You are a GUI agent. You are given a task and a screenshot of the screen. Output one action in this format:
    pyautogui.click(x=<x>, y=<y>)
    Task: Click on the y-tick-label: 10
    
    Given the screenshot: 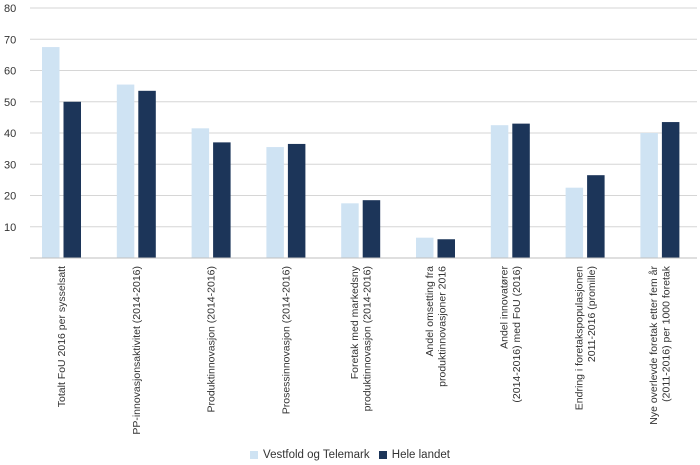 What is the action you would take?
    pyautogui.click(x=10, y=228)
    